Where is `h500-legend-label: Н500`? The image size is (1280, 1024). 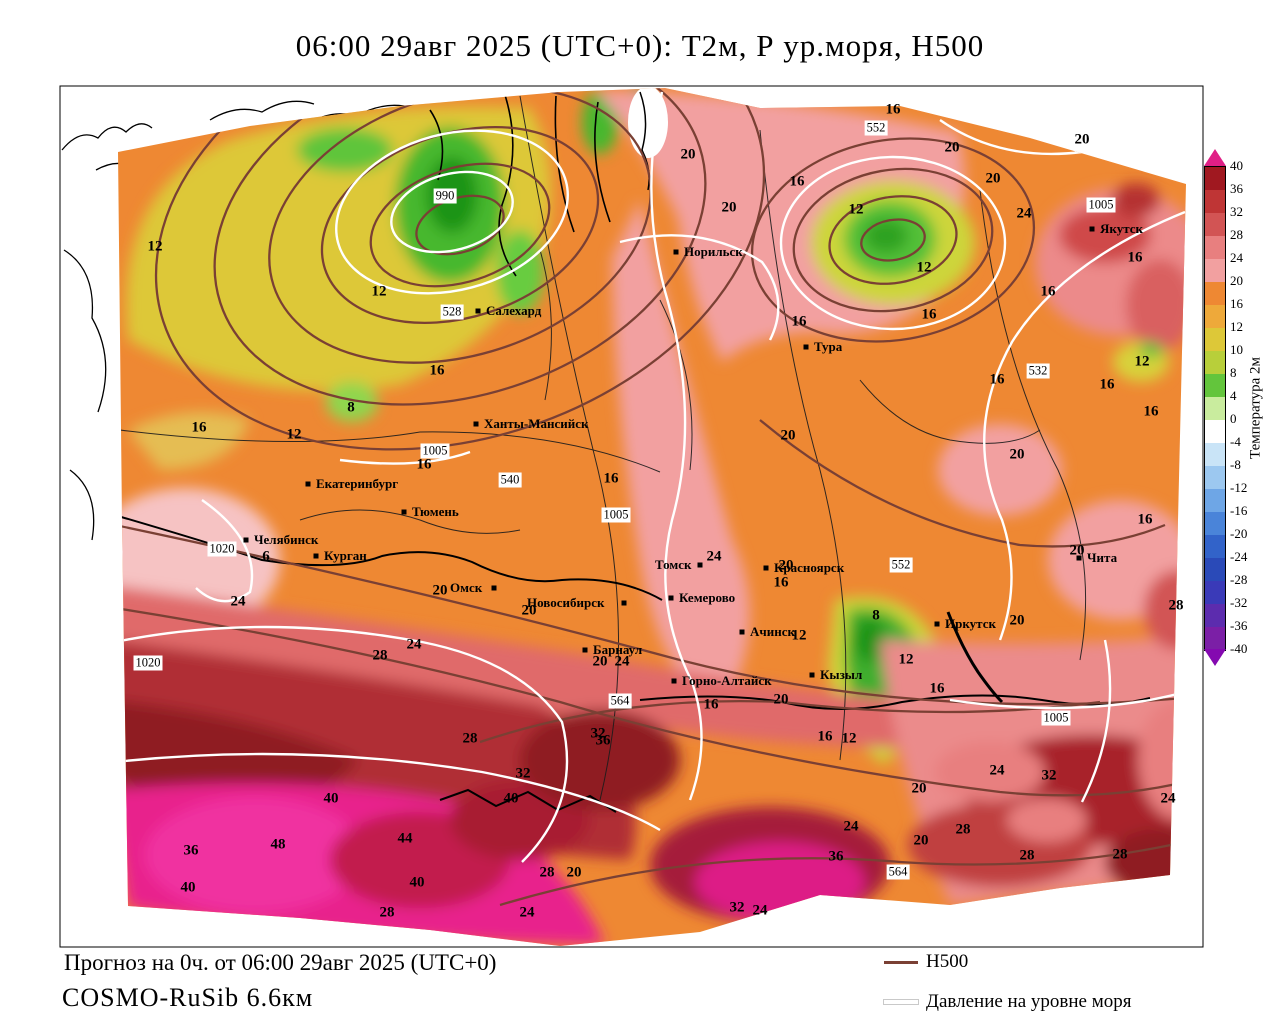
h500-legend-label: Н500 is located at coordinates (947, 961).